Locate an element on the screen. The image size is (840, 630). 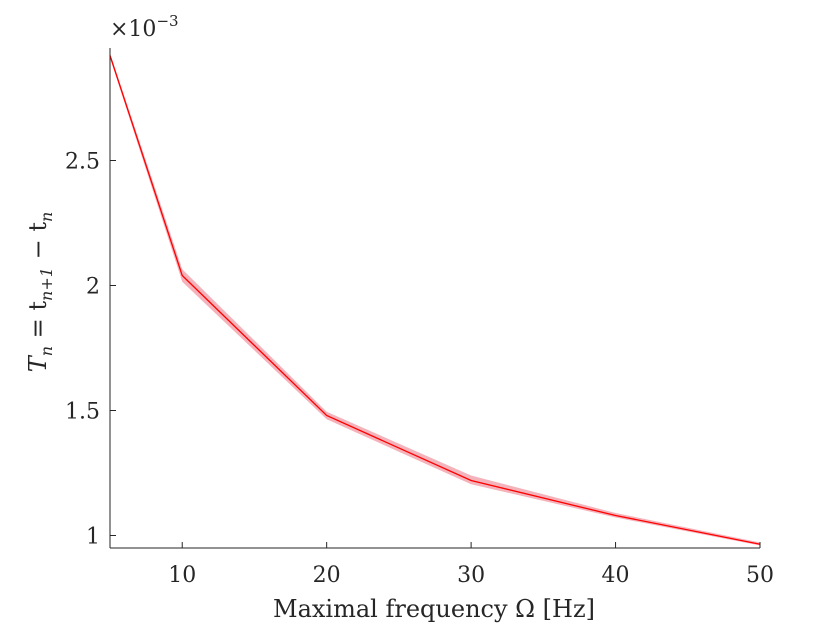
x-tick-label: 40 is located at coordinates (616, 575).